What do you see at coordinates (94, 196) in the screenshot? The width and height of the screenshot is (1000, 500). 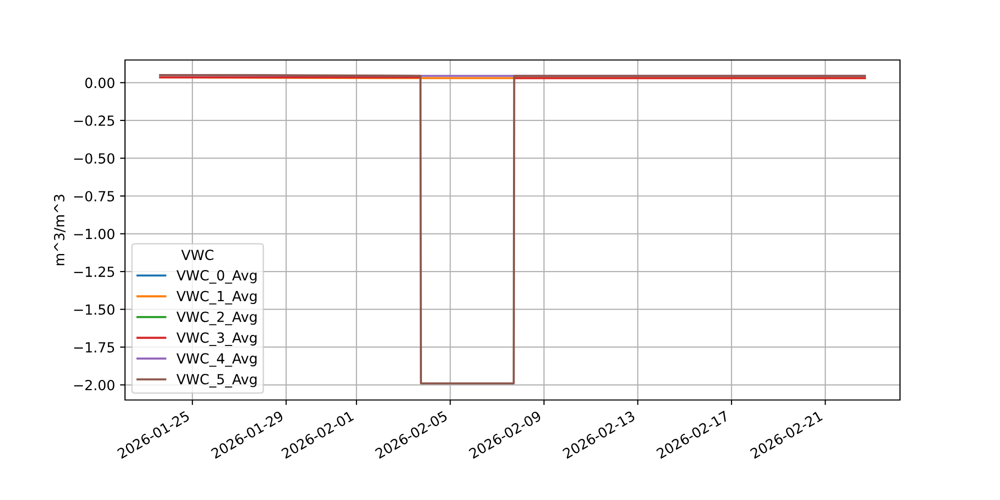 I see `y-tick-label: −0.75` at bounding box center [94, 196].